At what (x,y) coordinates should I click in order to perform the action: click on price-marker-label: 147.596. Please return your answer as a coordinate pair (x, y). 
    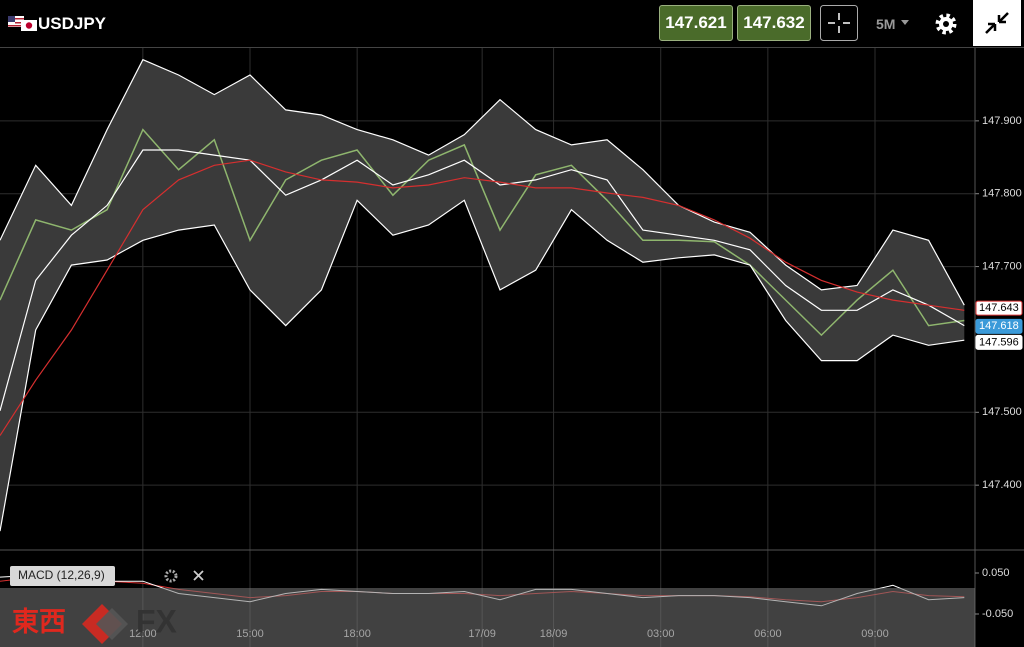
    Looking at the image, I should click on (999, 342).